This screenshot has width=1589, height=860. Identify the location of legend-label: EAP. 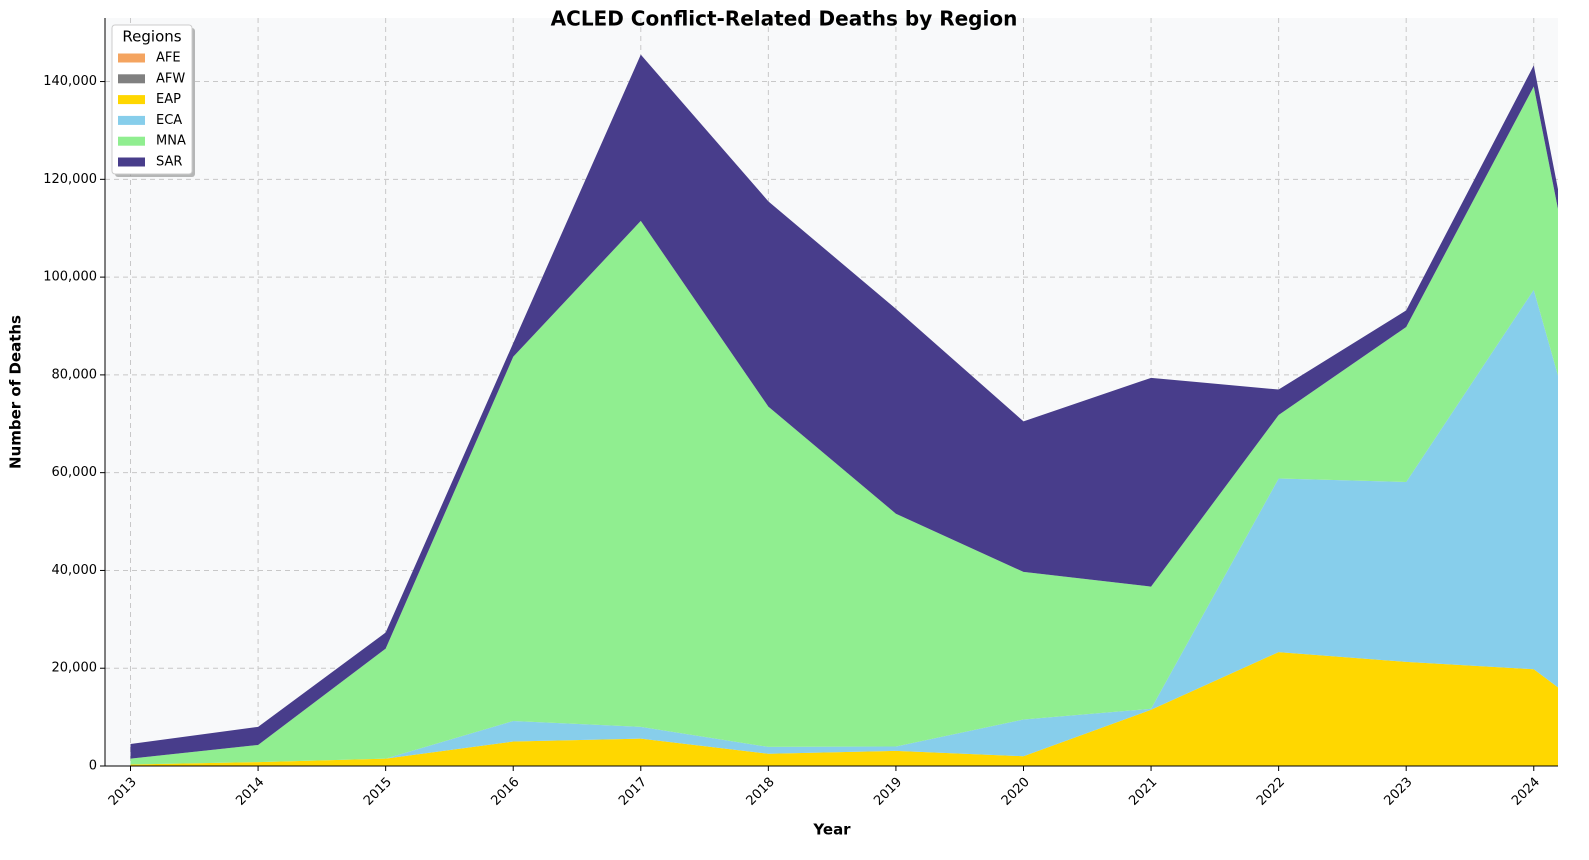
(168, 99).